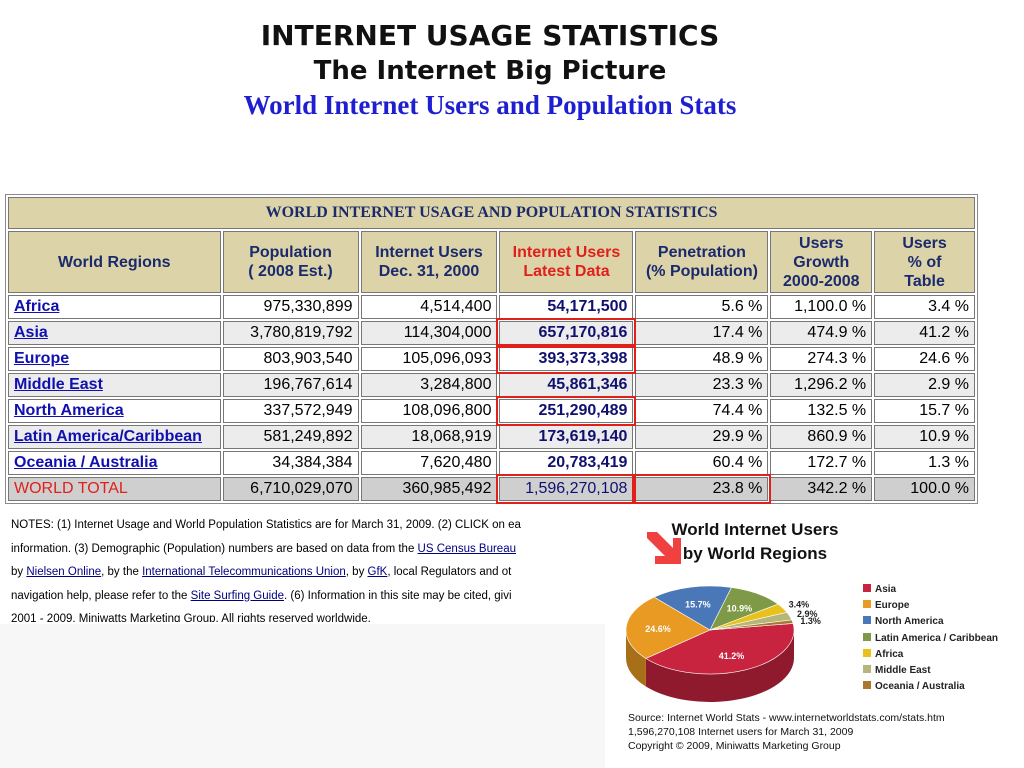 This screenshot has width=1024, height=768. What do you see at coordinates (290, 437) in the screenshot?
I see `table-cell: 581,249,892` at bounding box center [290, 437].